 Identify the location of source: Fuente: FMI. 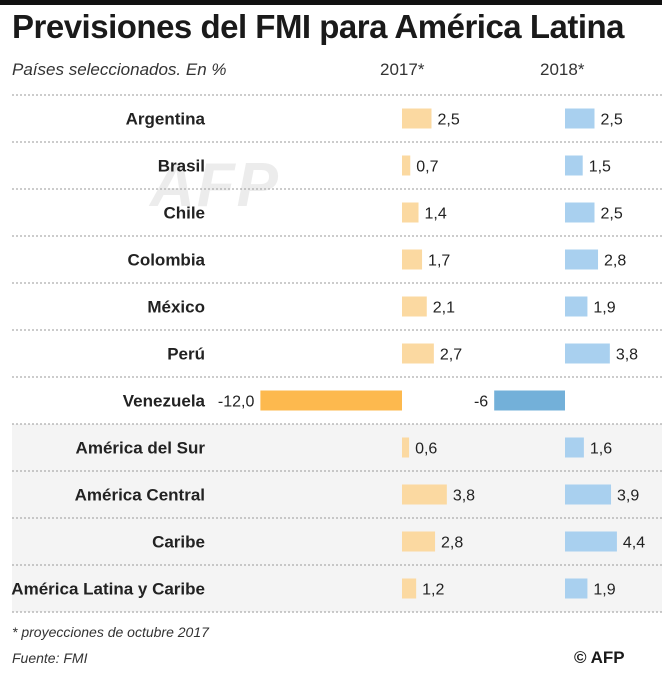
(50, 658).